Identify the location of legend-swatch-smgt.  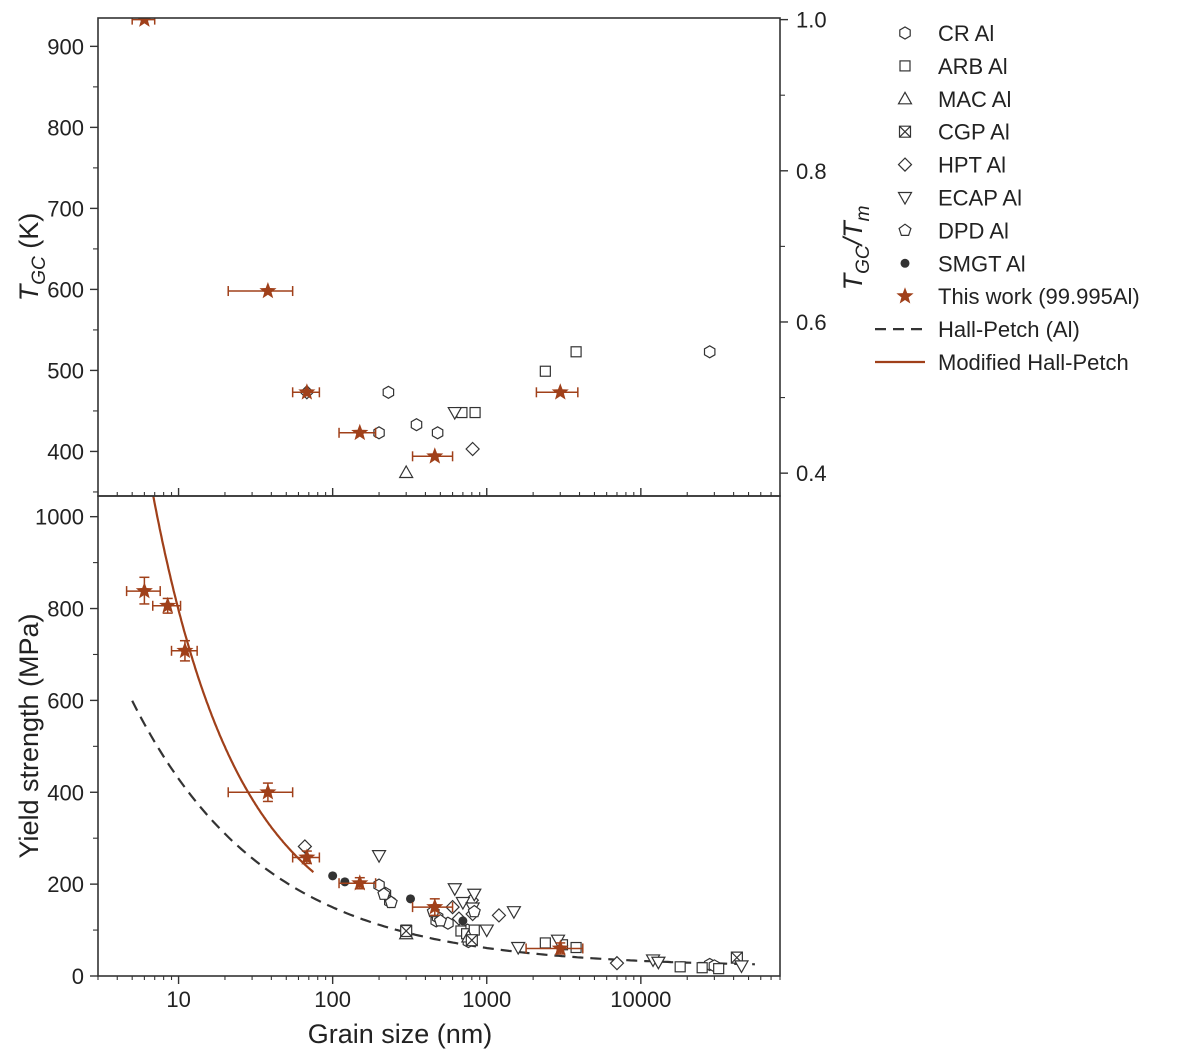
(905, 263).